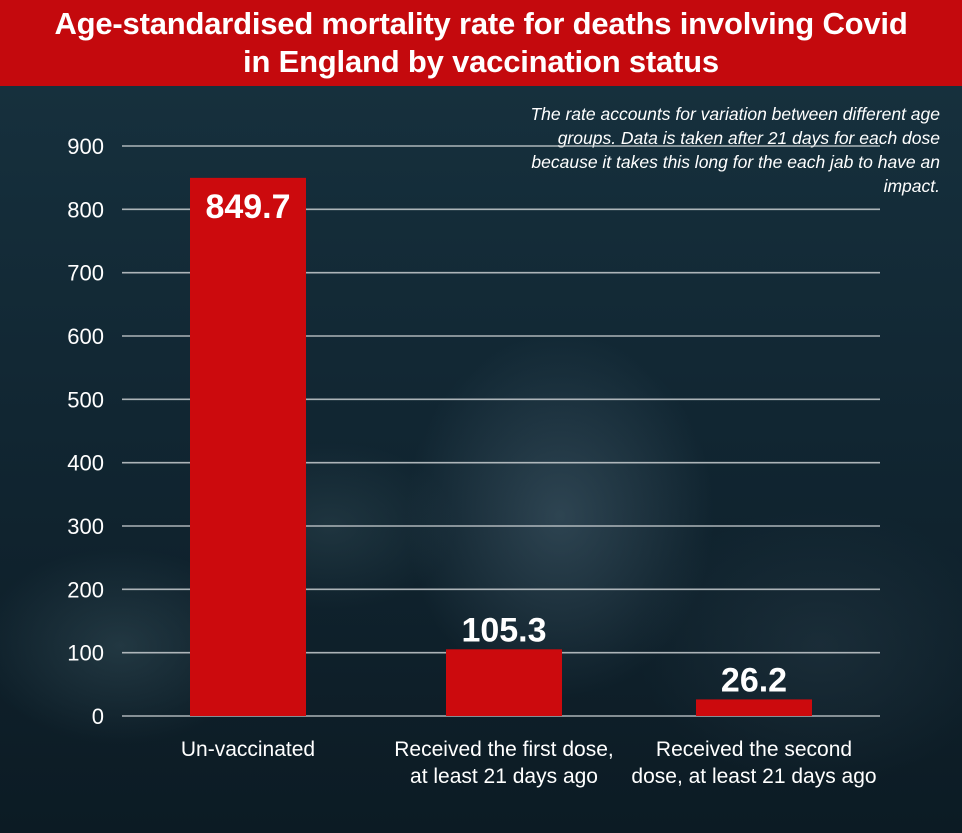 The width and height of the screenshot is (962, 833). What do you see at coordinates (85, 653) in the screenshot?
I see `y-tick-label: 100` at bounding box center [85, 653].